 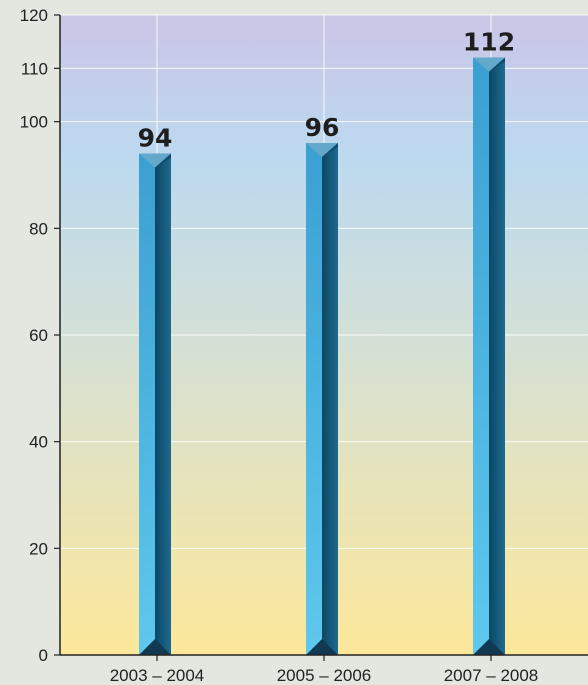 What do you see at coordinates (326, 90) in the screenshot?
I see `data-labels: 94 96 112` at bounding box center [326, 90].